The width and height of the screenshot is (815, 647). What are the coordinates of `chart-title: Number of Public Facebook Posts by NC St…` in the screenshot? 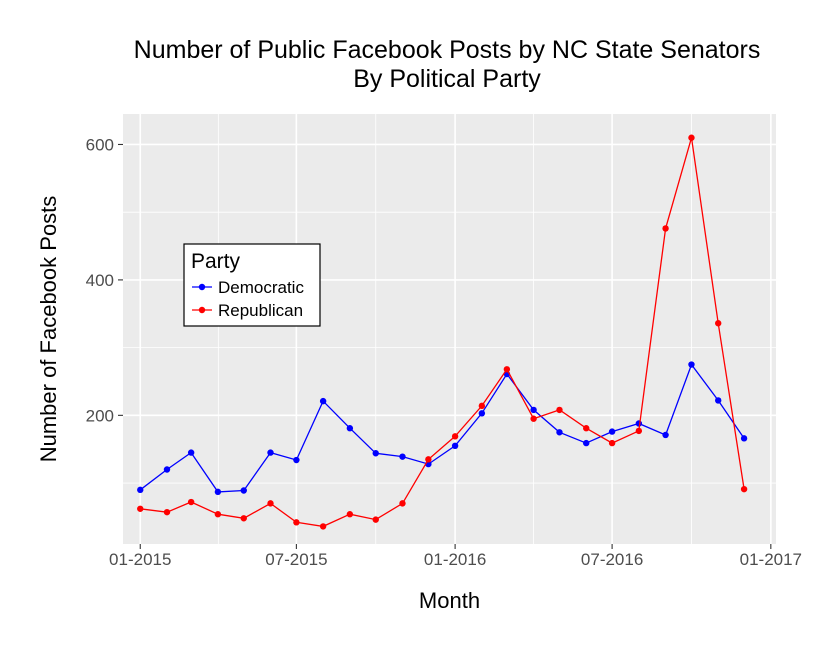 It's located at (447, 50).